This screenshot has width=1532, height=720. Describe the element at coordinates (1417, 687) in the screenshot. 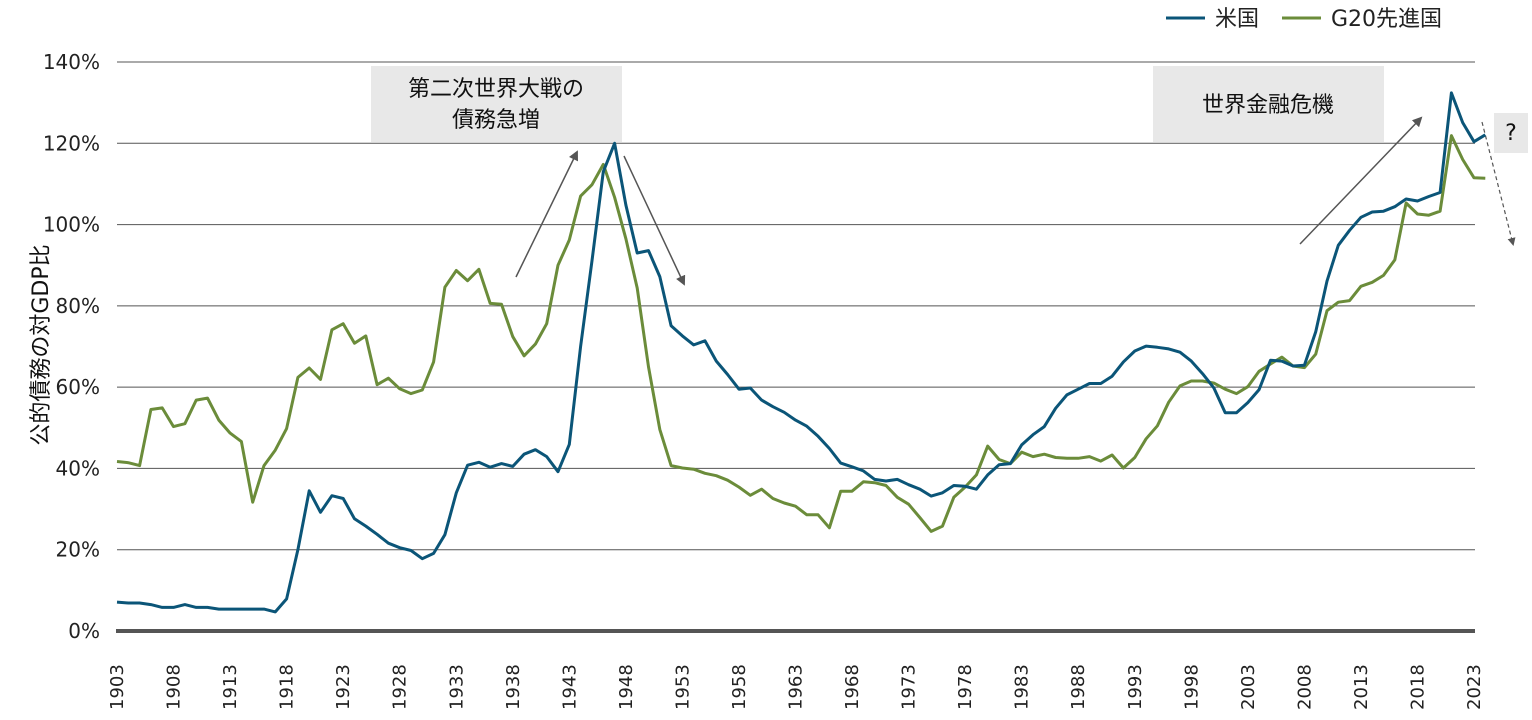

I see `x-tick-label: 2018` at that location.